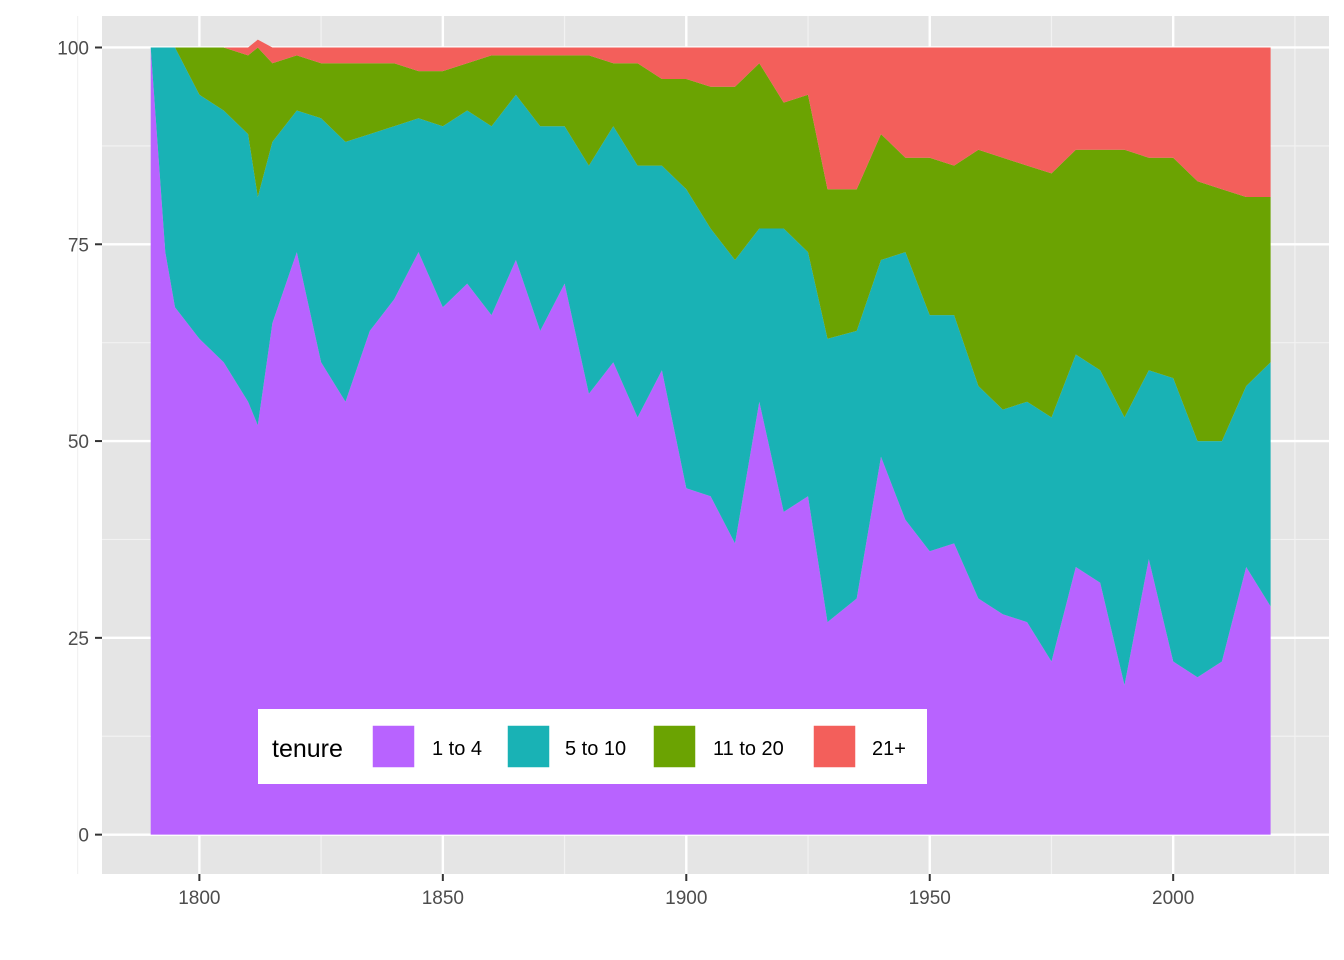 The width and height of the screenshot is (1344, 960). I want to click on y-tick-label: 50, so click(78, 442).